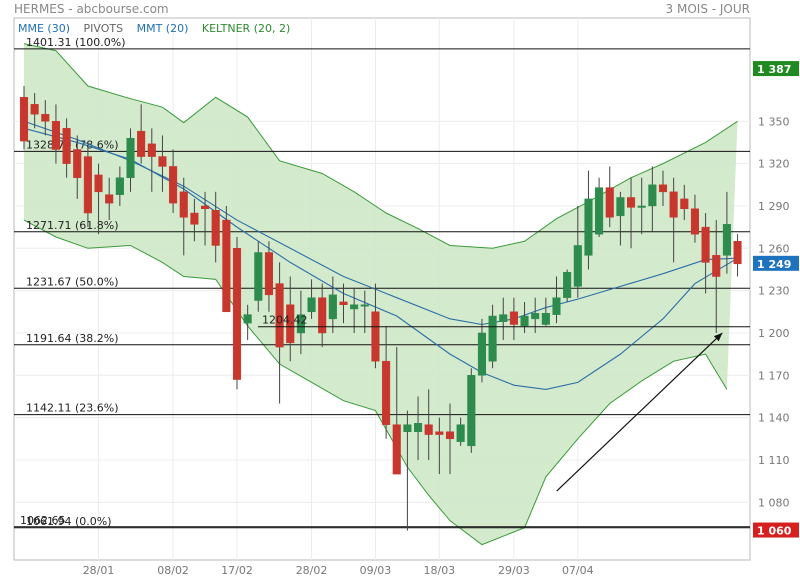 This screenshot has width=800, height=580. Describe the element at coordinates (718, 337) in the screenshot. I see `trend-arrow-head` at that location.